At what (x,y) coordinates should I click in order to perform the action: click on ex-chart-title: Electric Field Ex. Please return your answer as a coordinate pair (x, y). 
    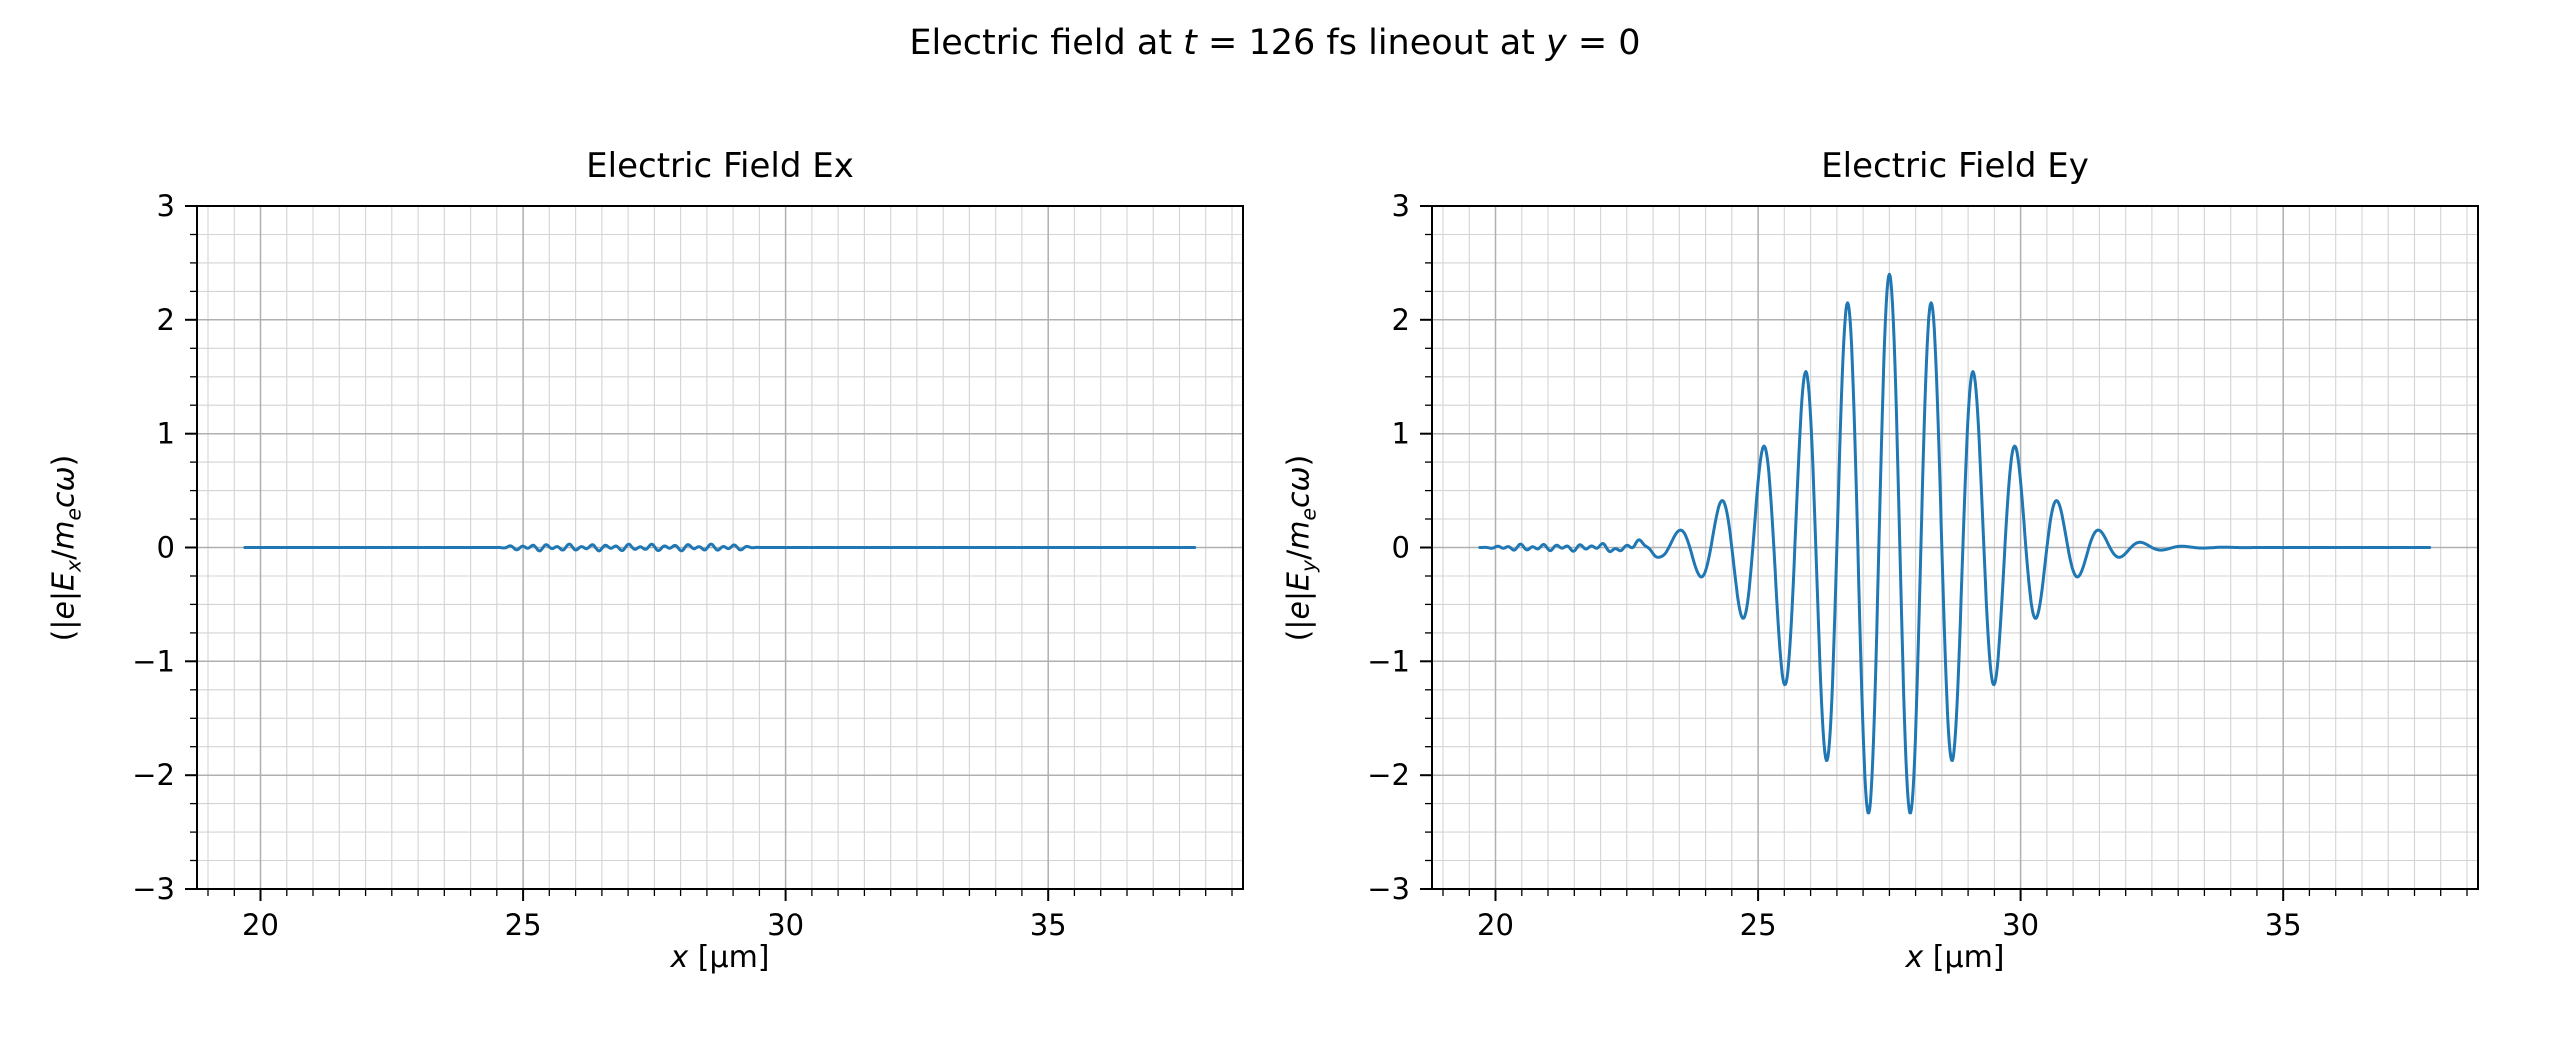
    Looking at the image, I should click on (720, 166).